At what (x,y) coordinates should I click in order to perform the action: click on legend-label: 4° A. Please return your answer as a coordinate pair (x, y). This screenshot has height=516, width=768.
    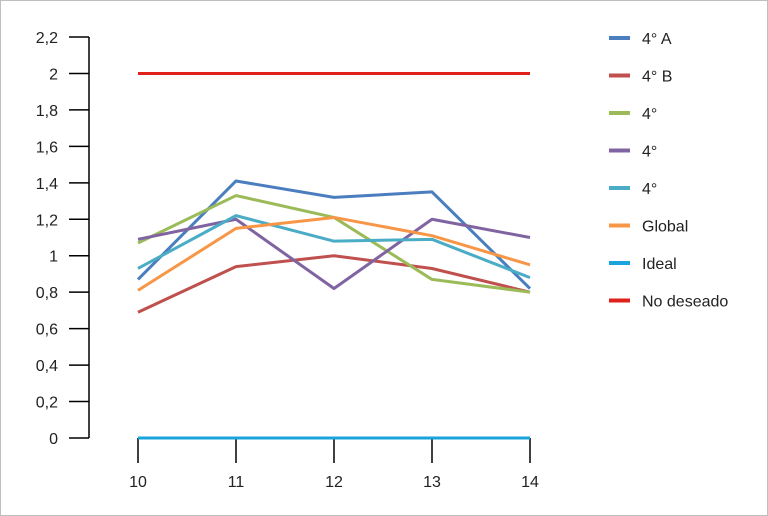
    Looking at the image, I should click on (657, 39).